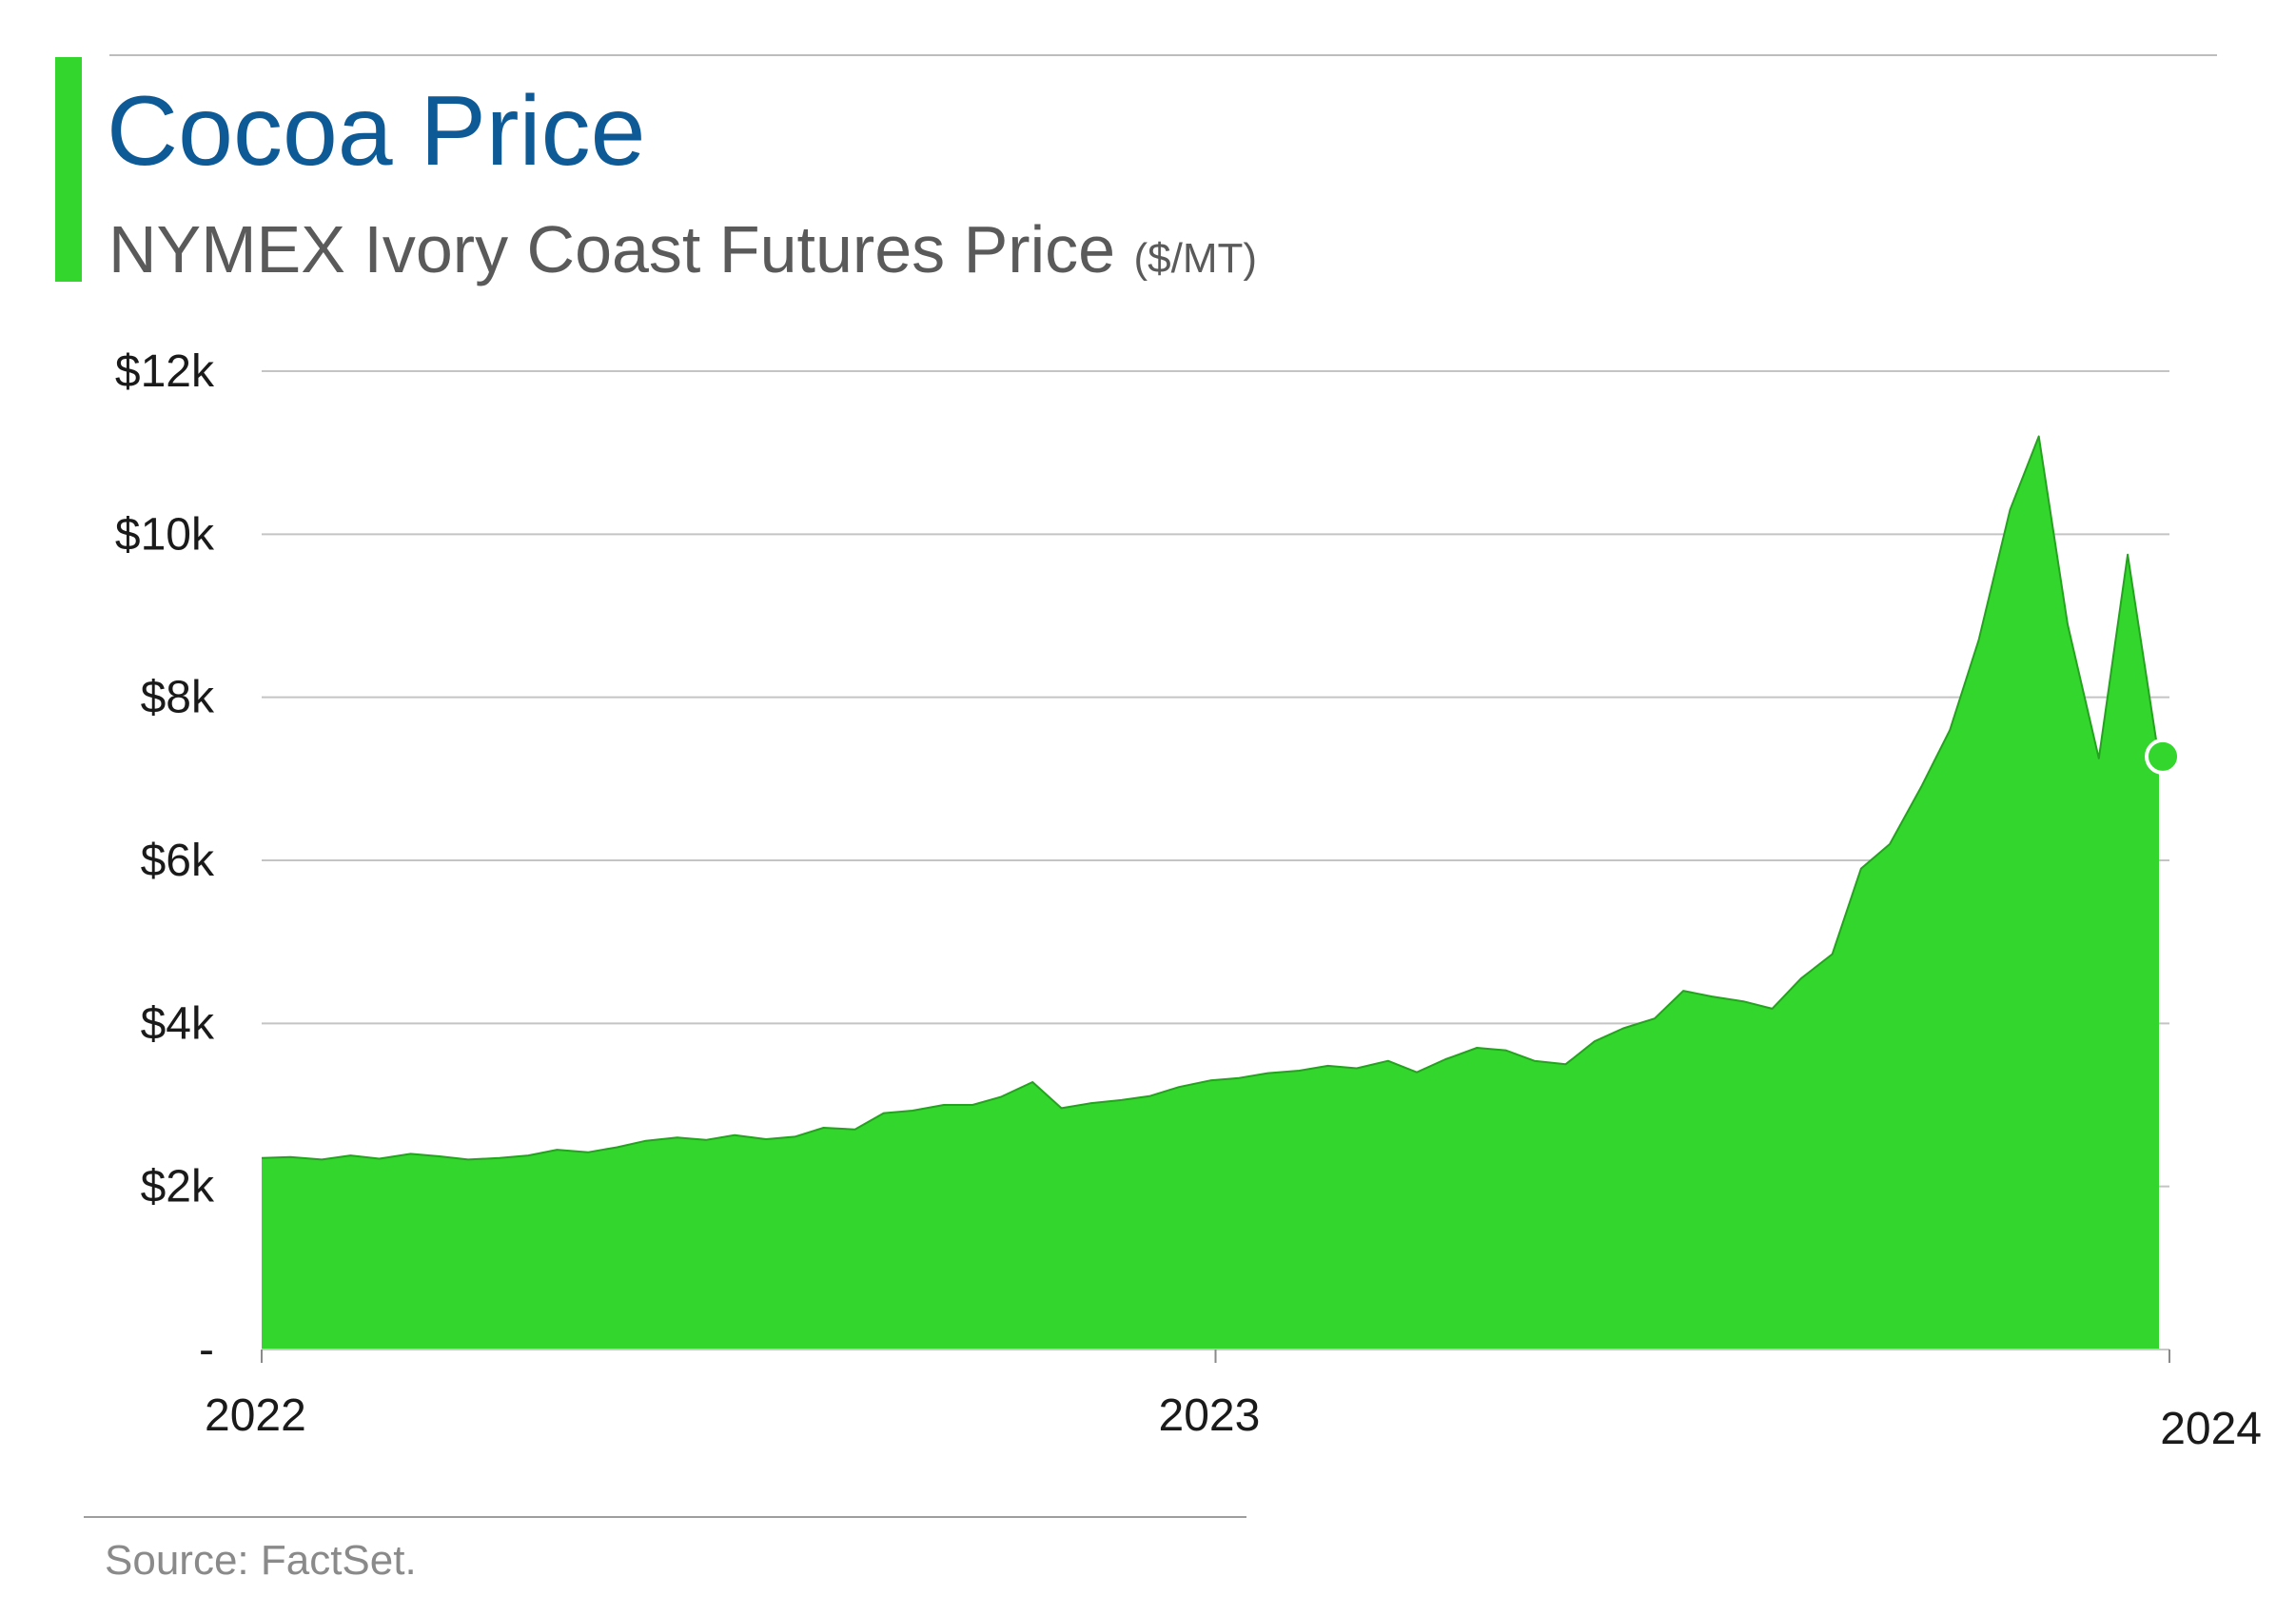  I want to click on y-tick-label: $2k, so click(178, 1187).